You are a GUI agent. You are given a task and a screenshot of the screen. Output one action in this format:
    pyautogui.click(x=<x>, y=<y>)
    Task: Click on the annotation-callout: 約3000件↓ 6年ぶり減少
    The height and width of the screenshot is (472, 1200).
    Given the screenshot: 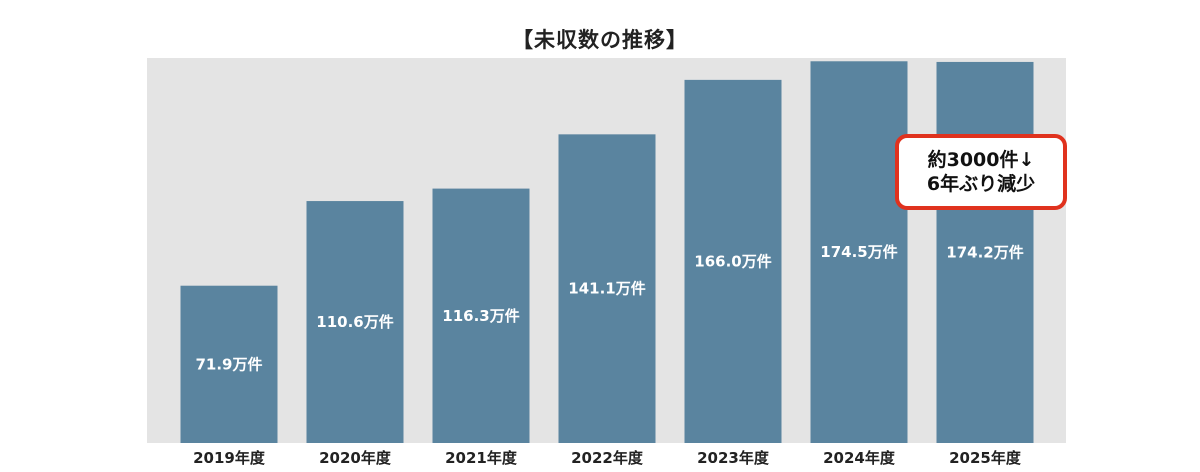 What is the action you would take?
    pyautogui.click(x=981, y=172)
    